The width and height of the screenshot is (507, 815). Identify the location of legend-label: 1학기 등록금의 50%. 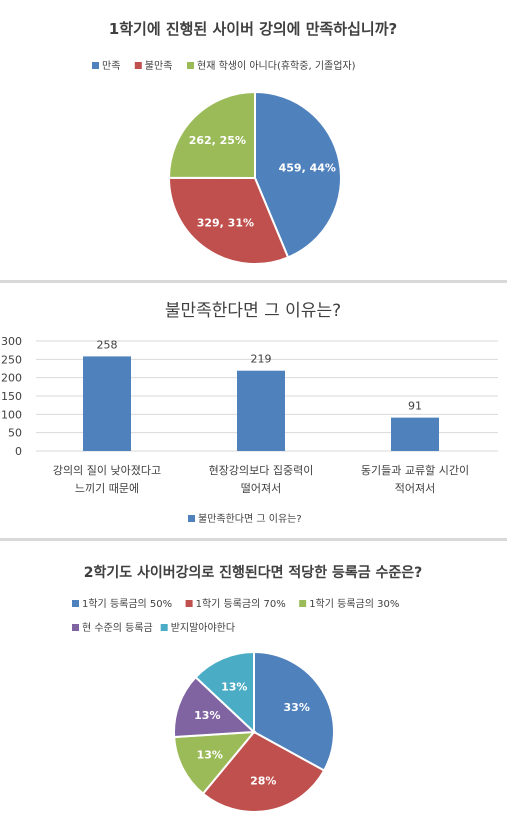
(127, 604).